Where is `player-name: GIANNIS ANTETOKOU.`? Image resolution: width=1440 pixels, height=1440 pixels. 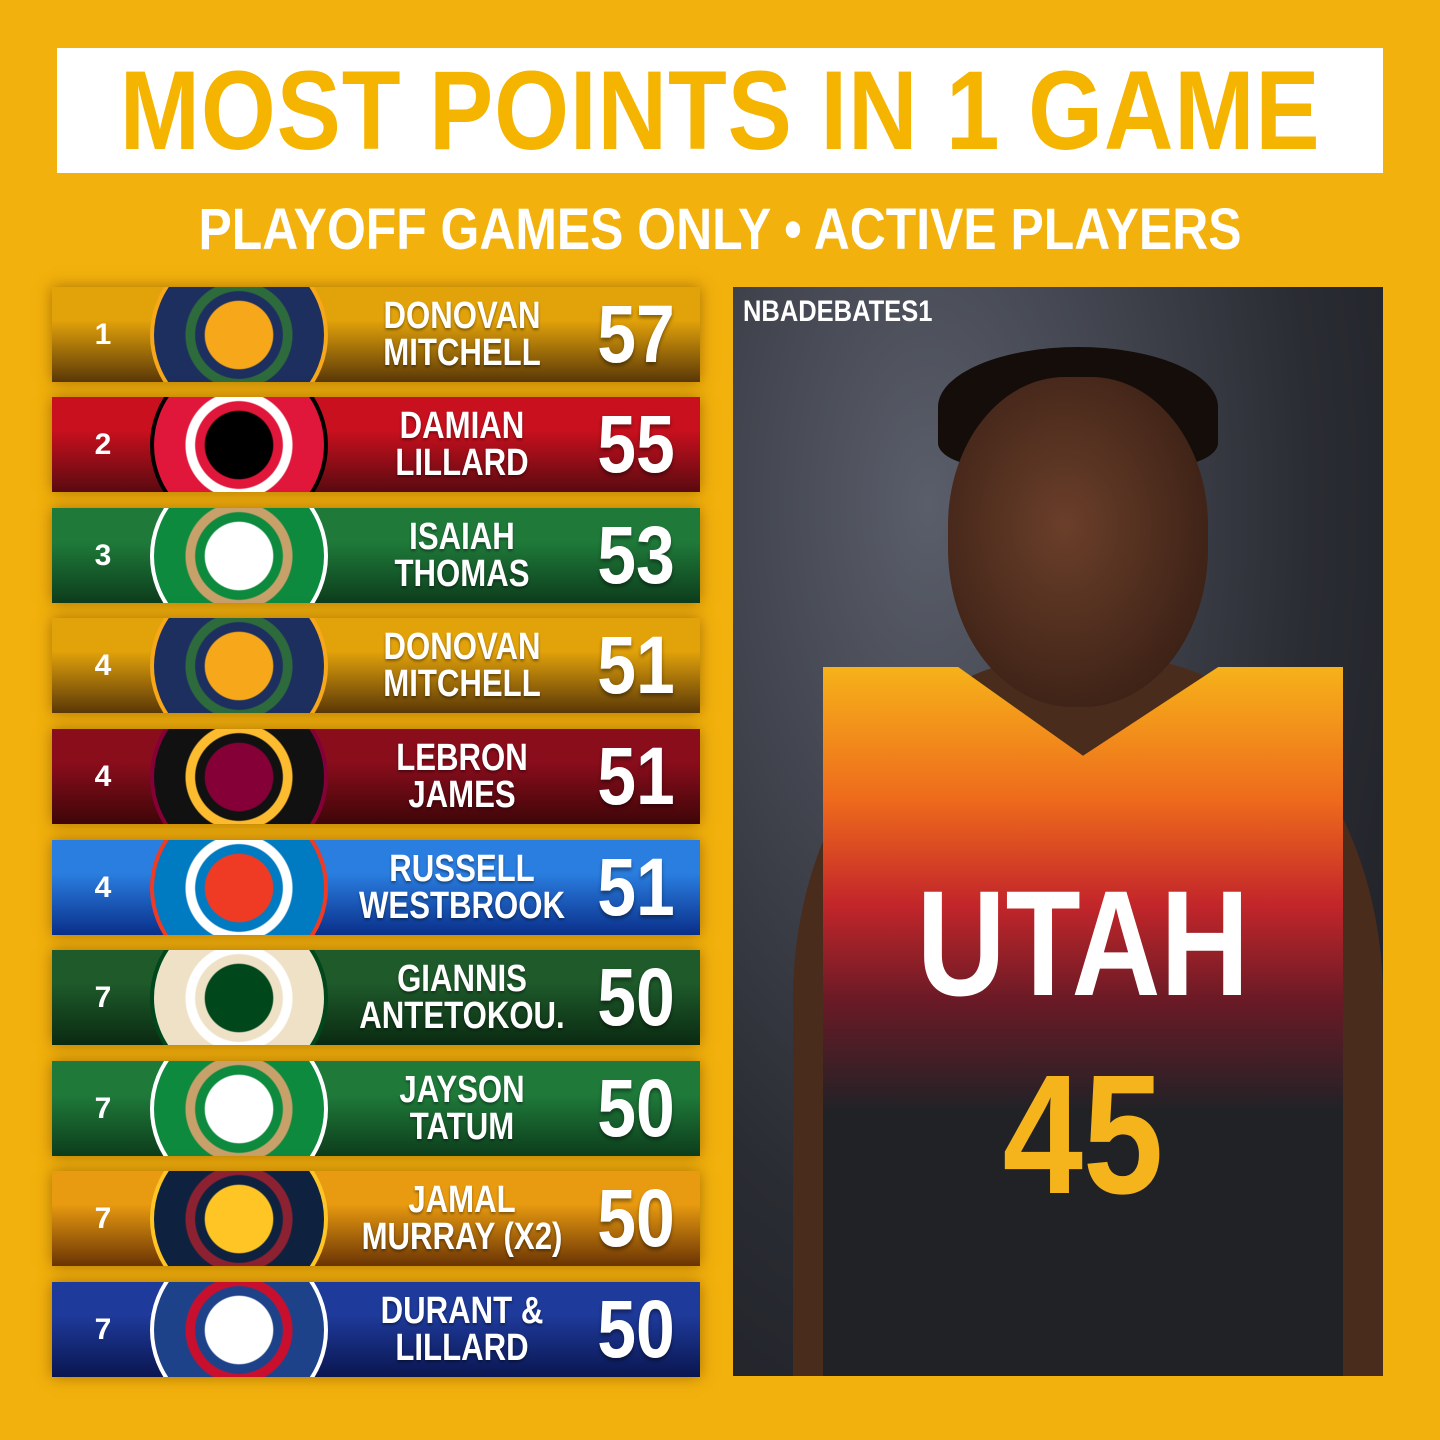 player-name: GIANNIS ANTETOKOU. is located at coordinates (461, 997).